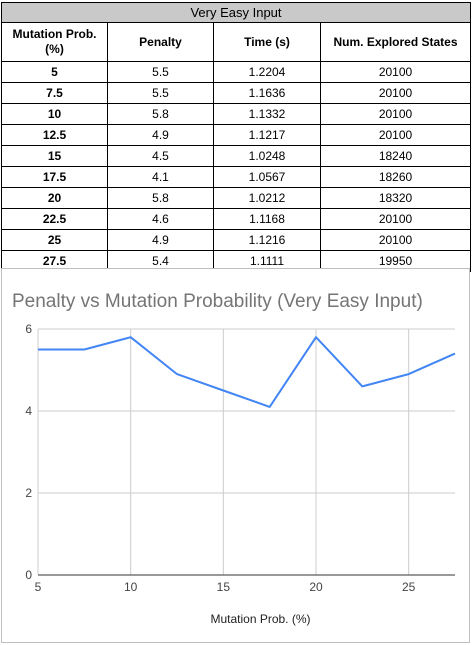 The height and width of the screenshot is (645, 474). What do you see at coordinates (54, 219) in the screenshot?
I see `cell-mutation-prob: 22.5` at bounding box center [54, 219].